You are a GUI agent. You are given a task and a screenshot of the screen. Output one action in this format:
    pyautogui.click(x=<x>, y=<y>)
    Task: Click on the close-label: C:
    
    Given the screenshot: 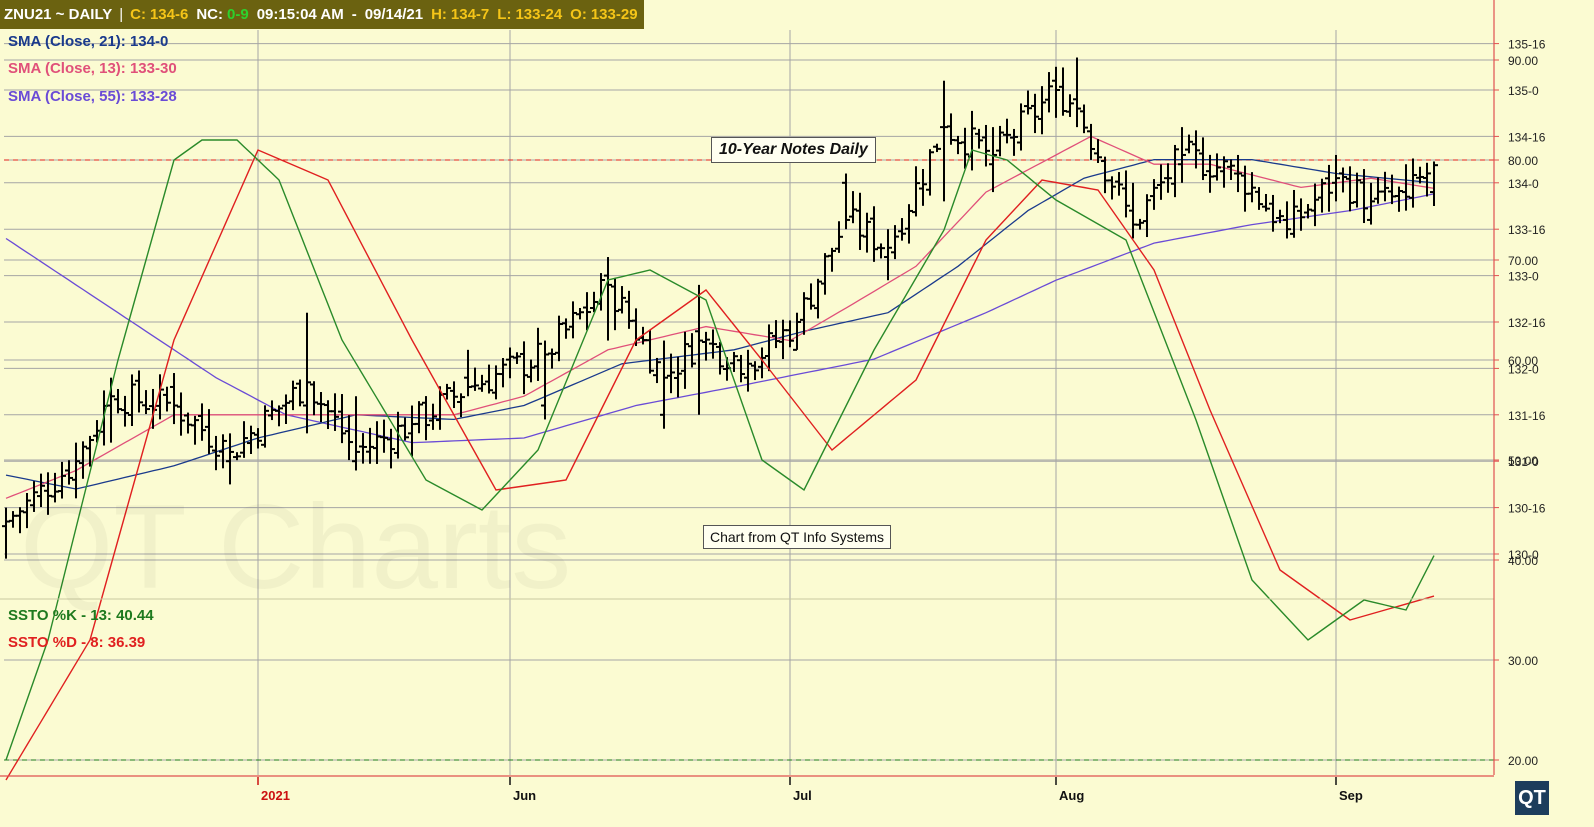 What is the action you would take?
    pyautogui.click(x=138, y=14)
    